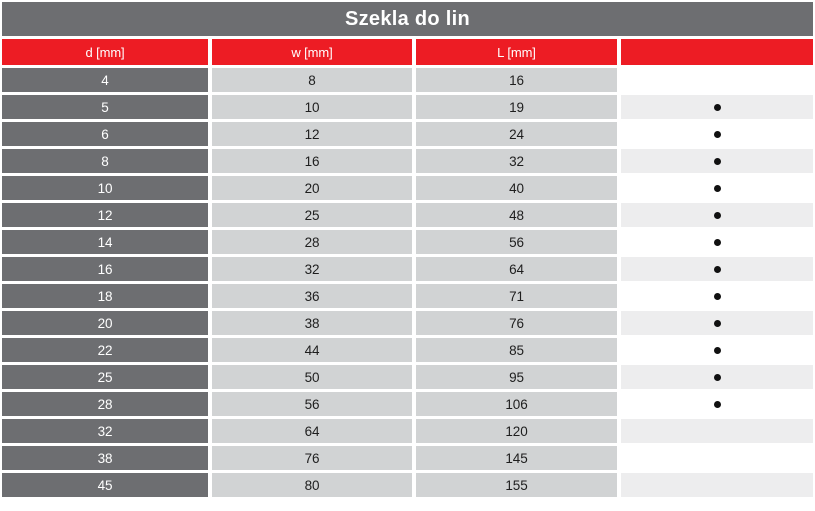 The width and height of the screenshot is (815, 511). Describe the element at coordinates (312, 350) in the screenshot. I see `cell-w: 44` at that location.